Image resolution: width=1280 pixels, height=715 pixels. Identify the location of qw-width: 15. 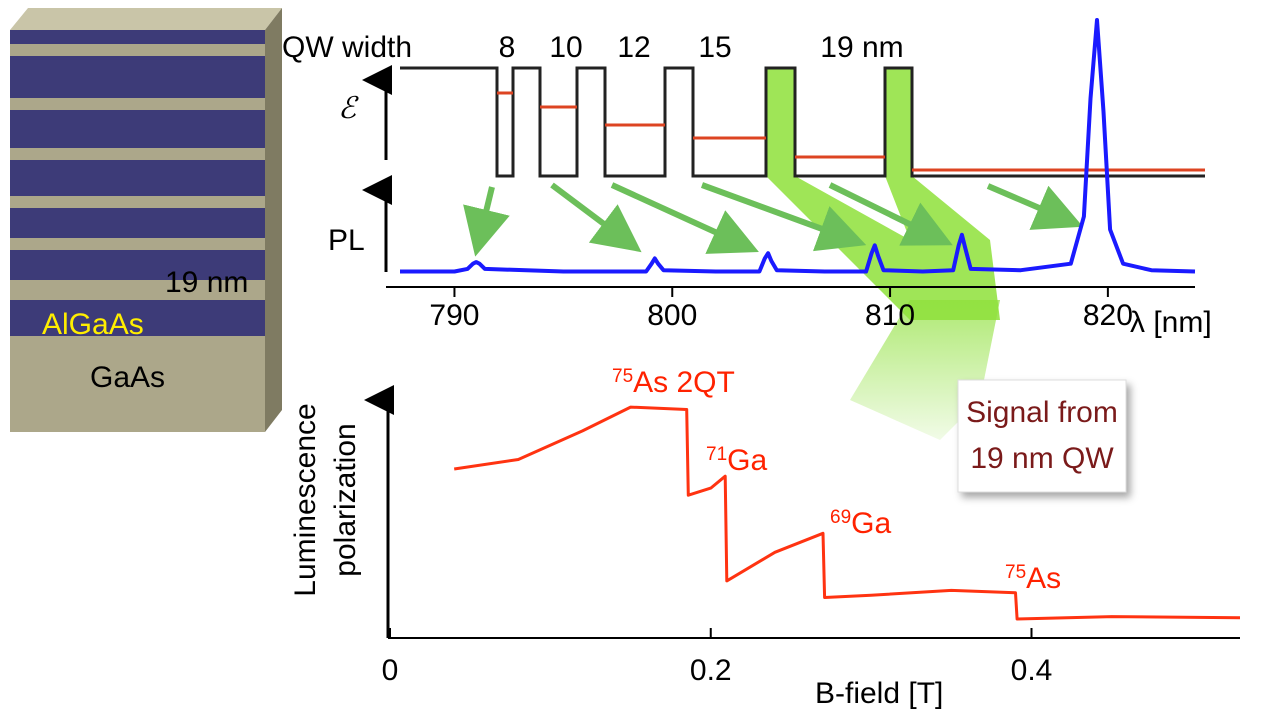
(714, 47).